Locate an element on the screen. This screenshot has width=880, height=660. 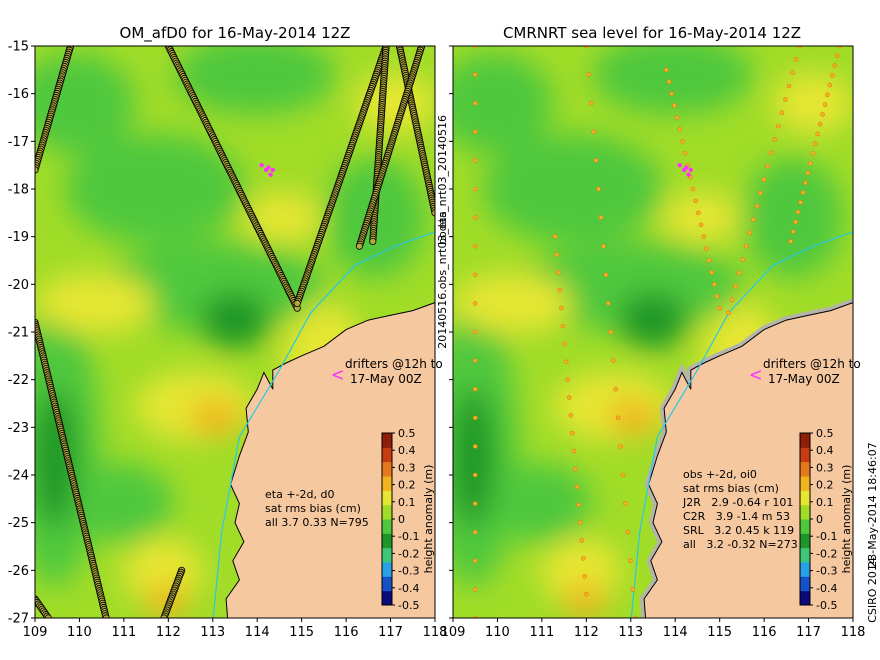
y-tick-label: -16 is located at coordinates (18, 94).